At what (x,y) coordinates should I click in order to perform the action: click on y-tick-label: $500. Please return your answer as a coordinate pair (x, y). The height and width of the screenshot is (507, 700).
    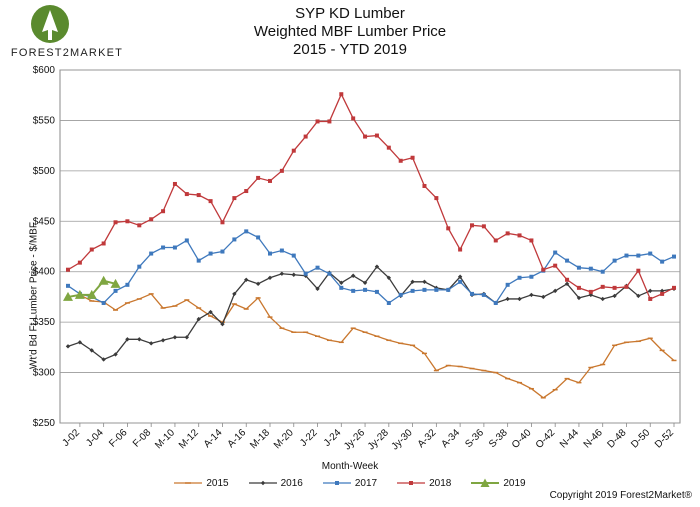
    Looking at the image, I should click on (44, 171).